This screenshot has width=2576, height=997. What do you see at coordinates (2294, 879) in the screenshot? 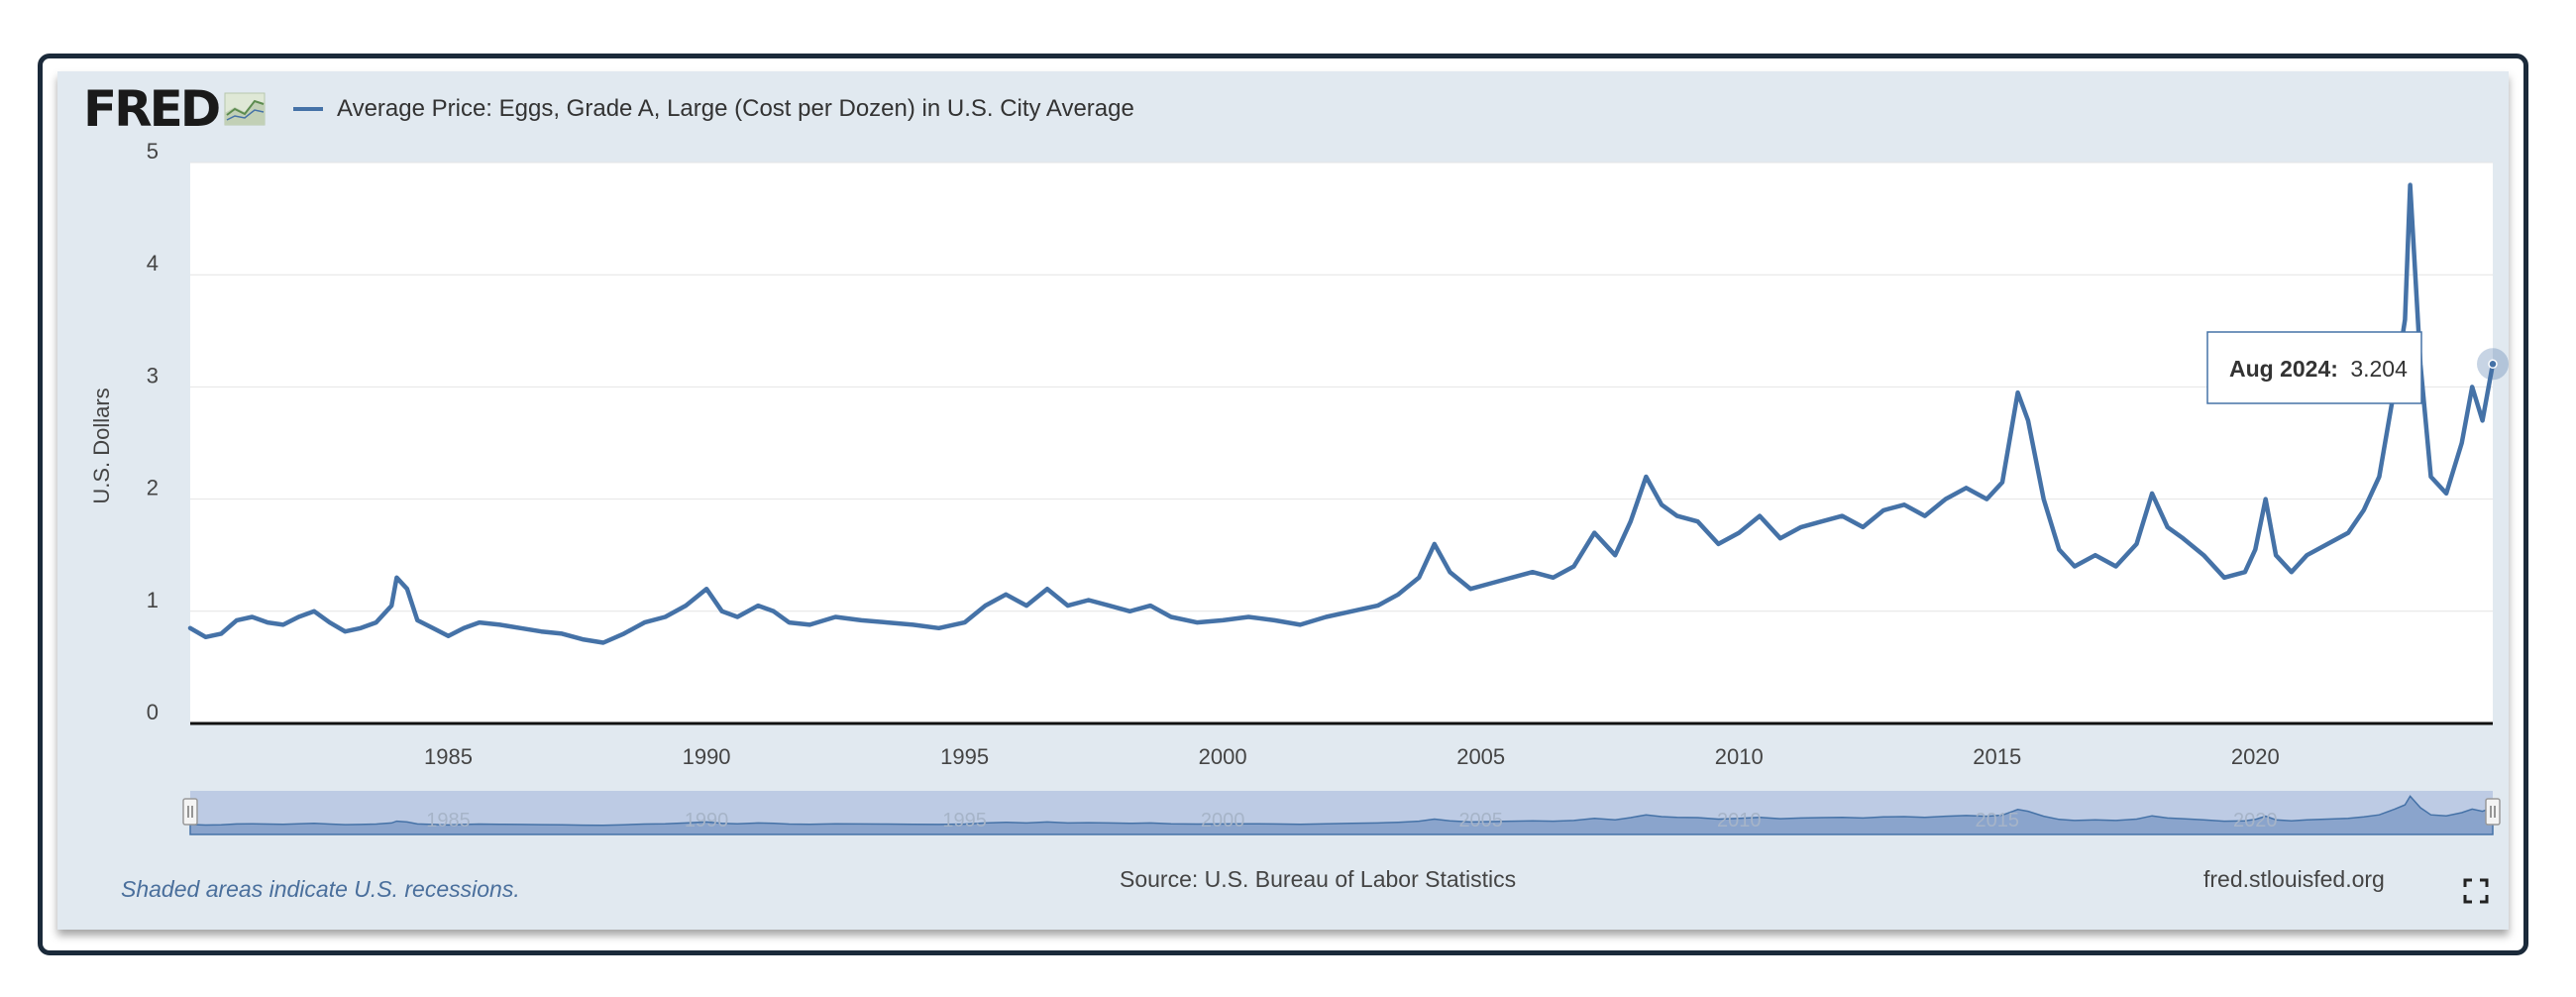
I see `site-link: fred.stlouisfed.org` at bounding box center [2294, 879].